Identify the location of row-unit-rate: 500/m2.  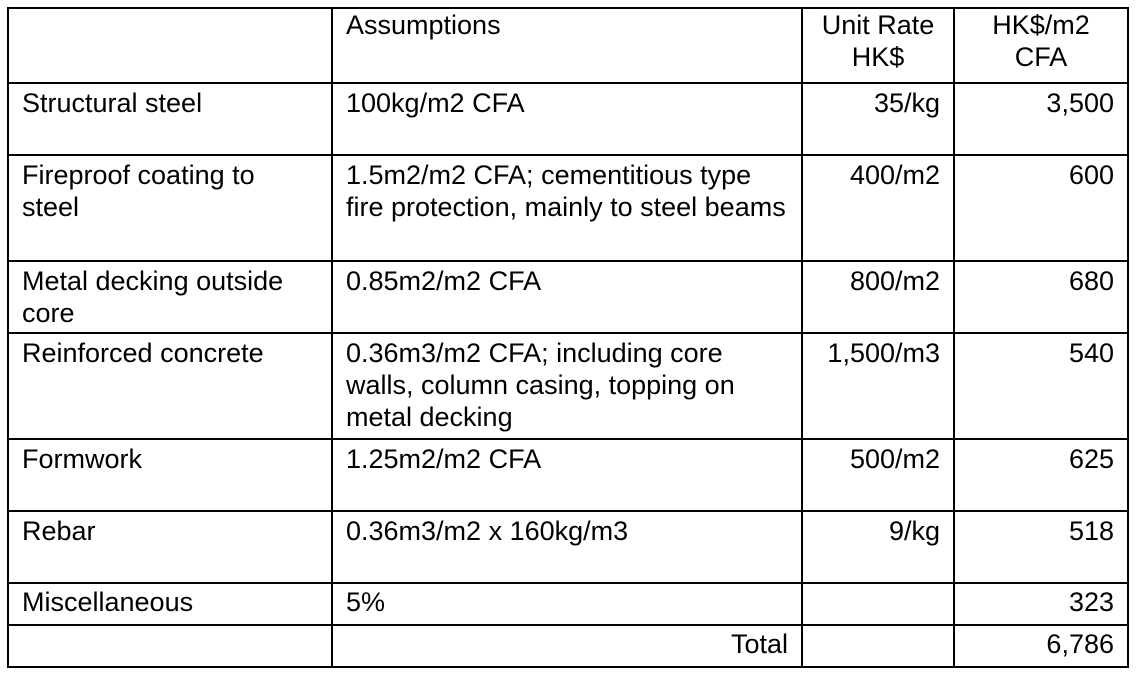
(878, 475).